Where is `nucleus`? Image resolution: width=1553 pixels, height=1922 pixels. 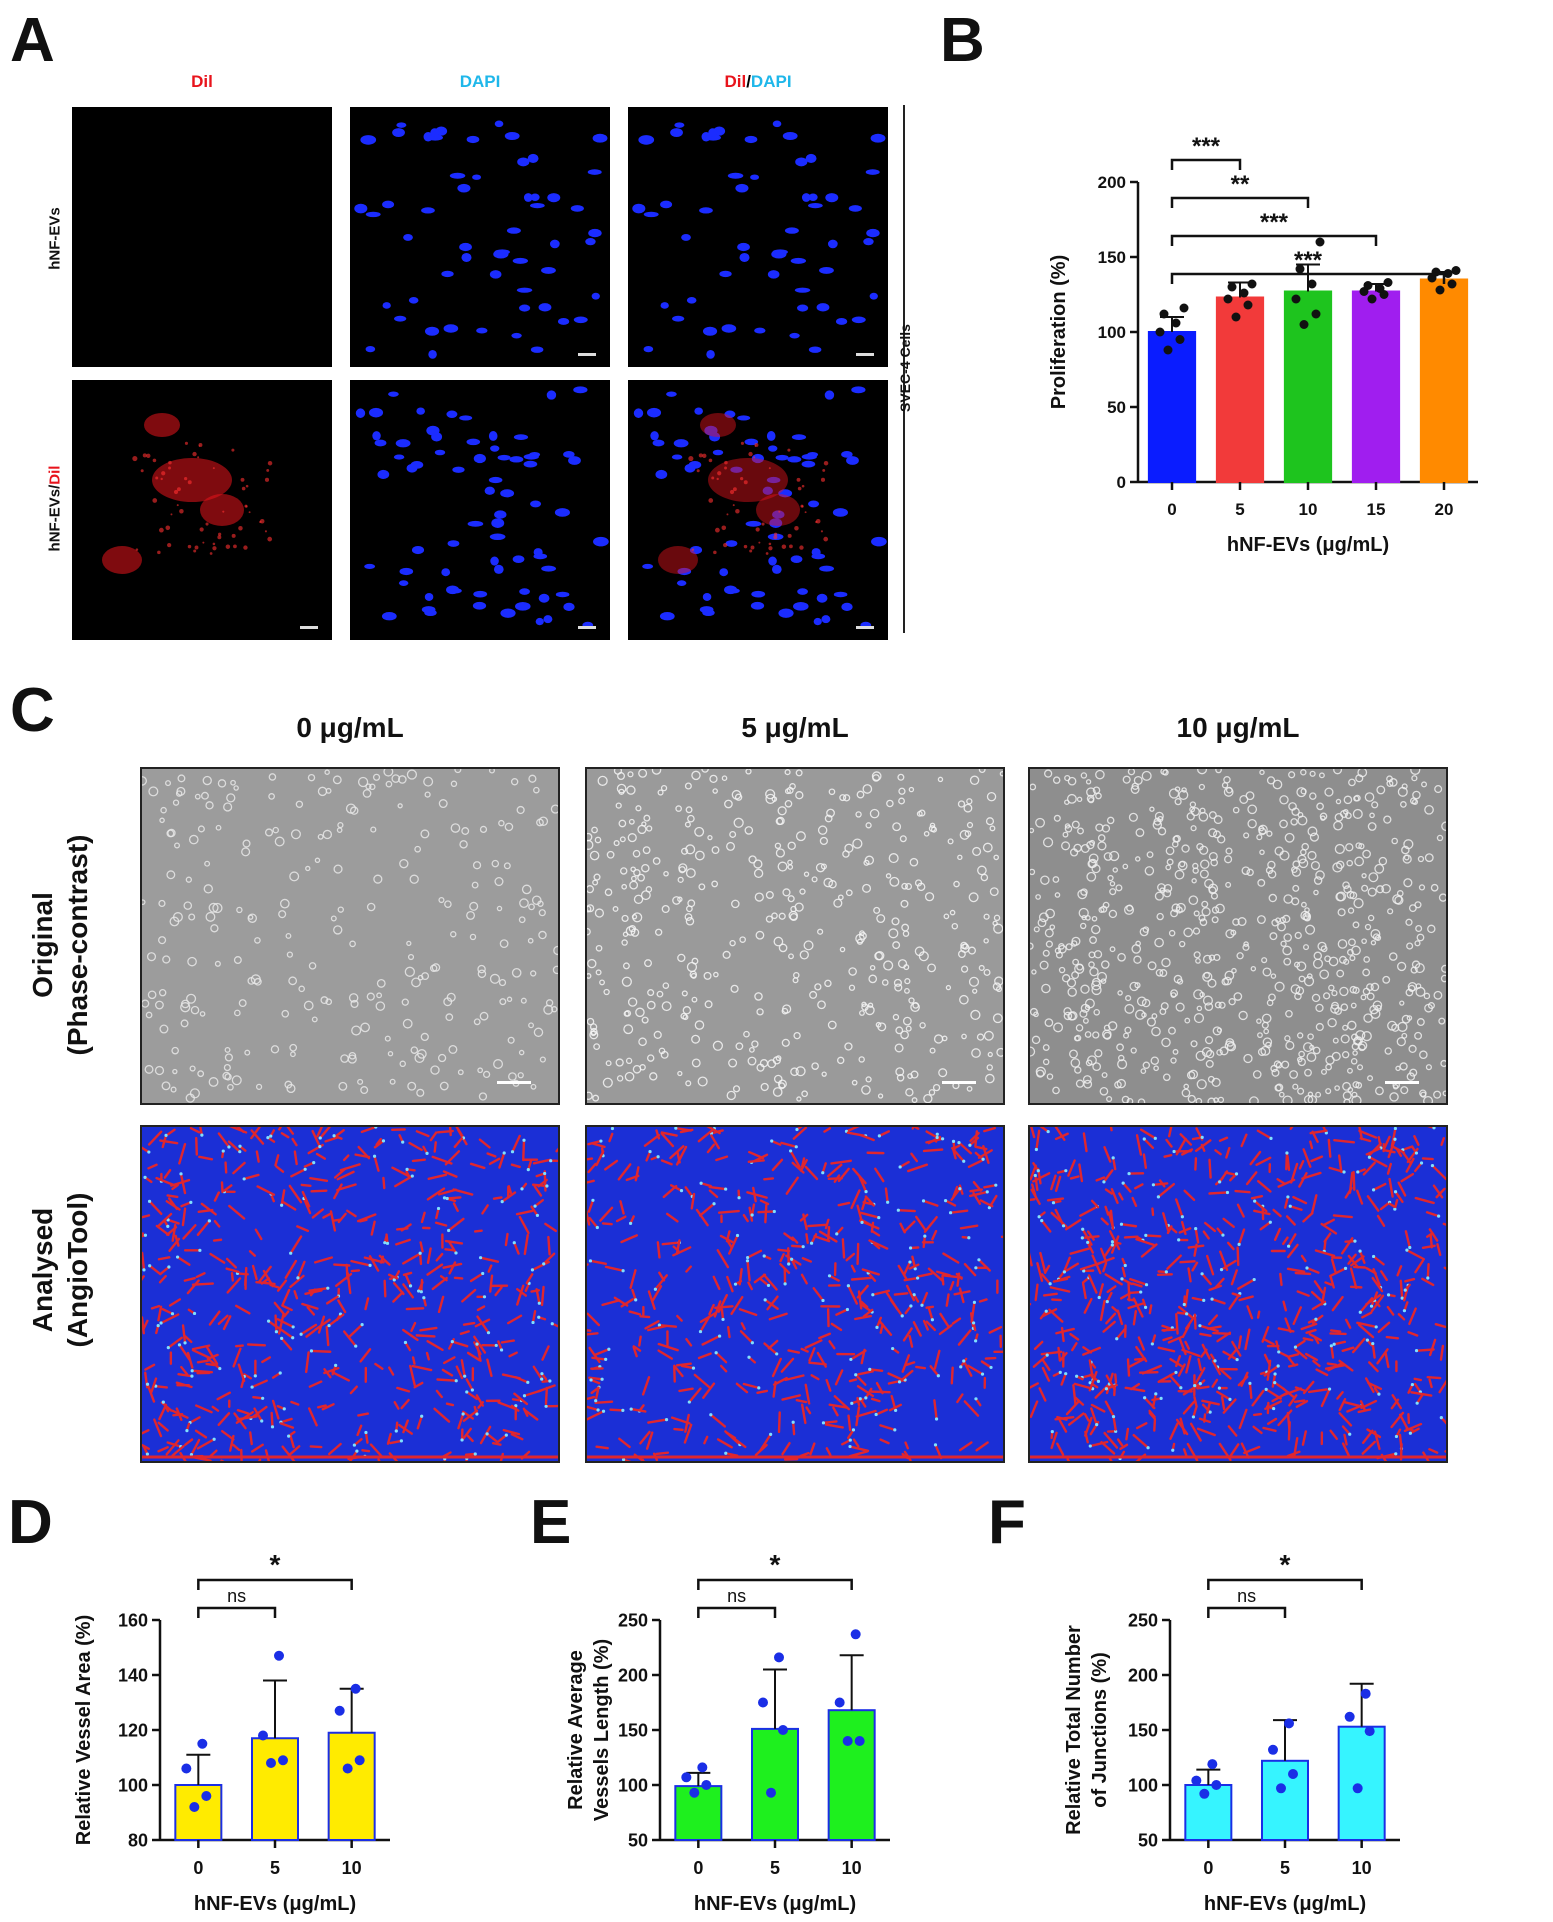
nucleus is located at coordinates (548, 270).